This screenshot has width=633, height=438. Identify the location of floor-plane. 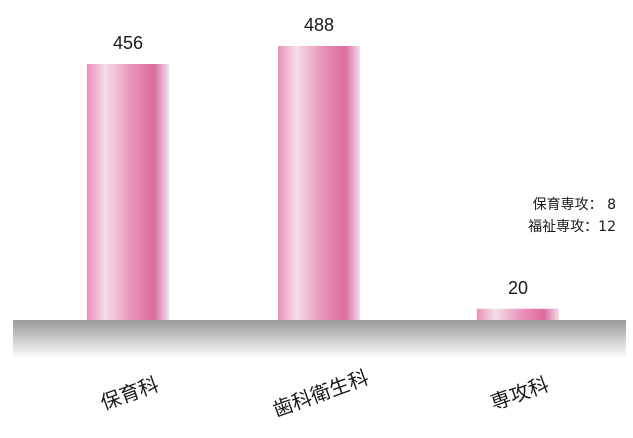
(319, 339).